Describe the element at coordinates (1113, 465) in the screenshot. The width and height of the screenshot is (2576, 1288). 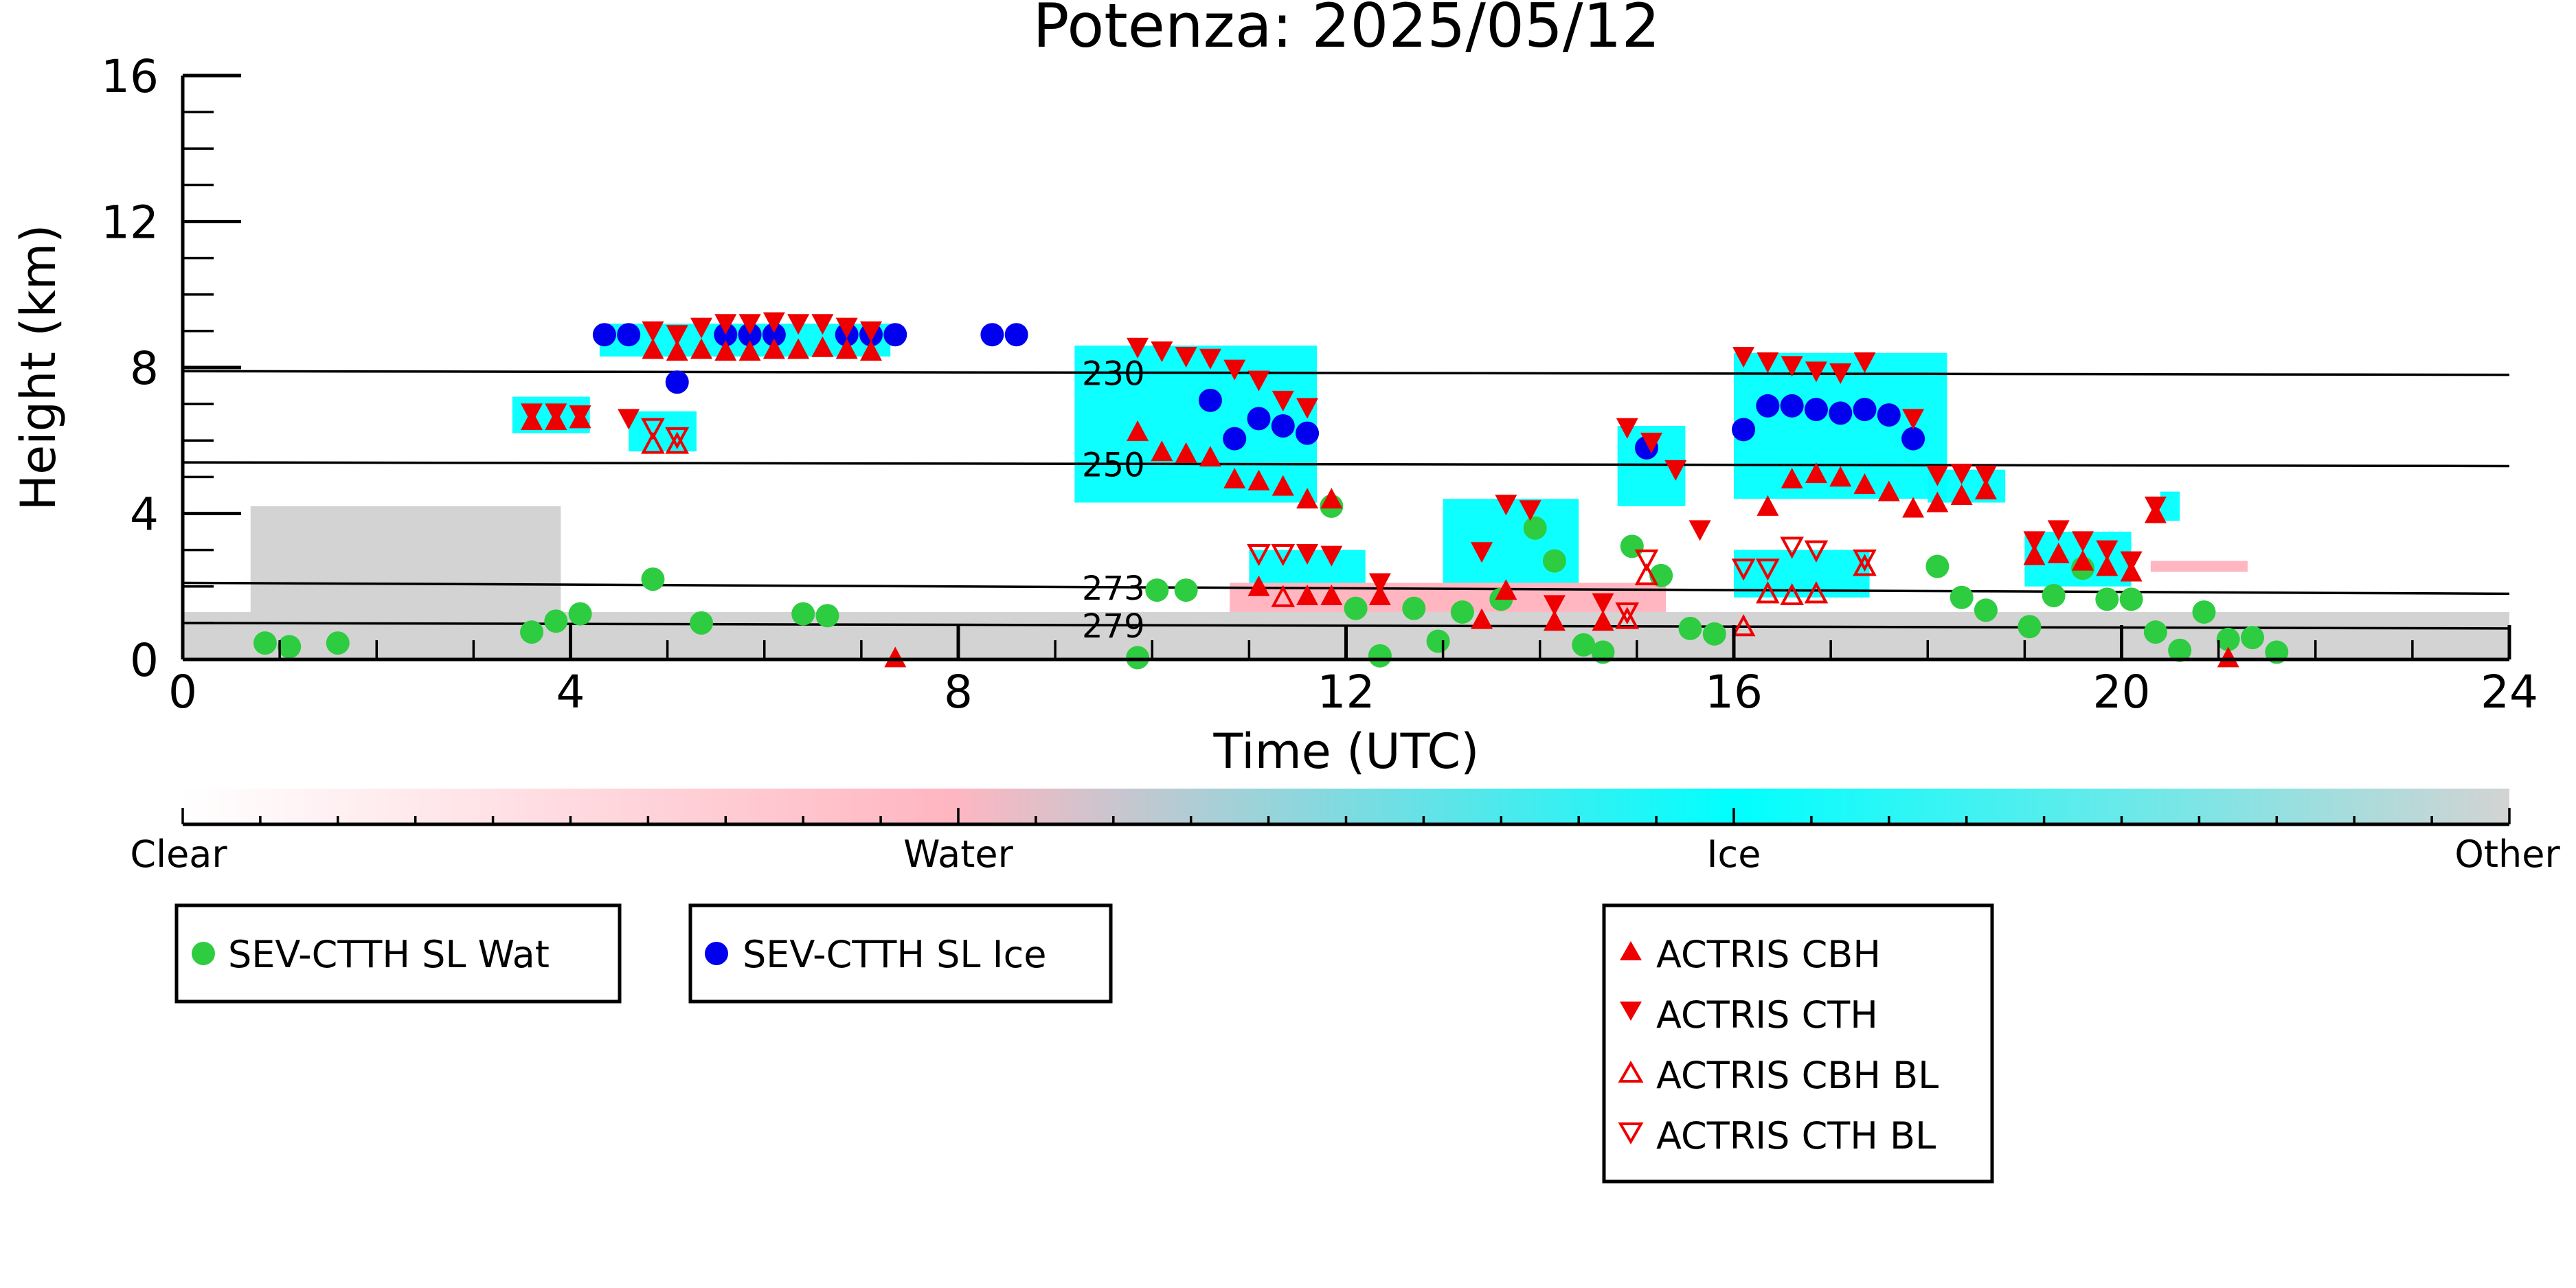
I see `isotherm-label-250: 250` at that location.